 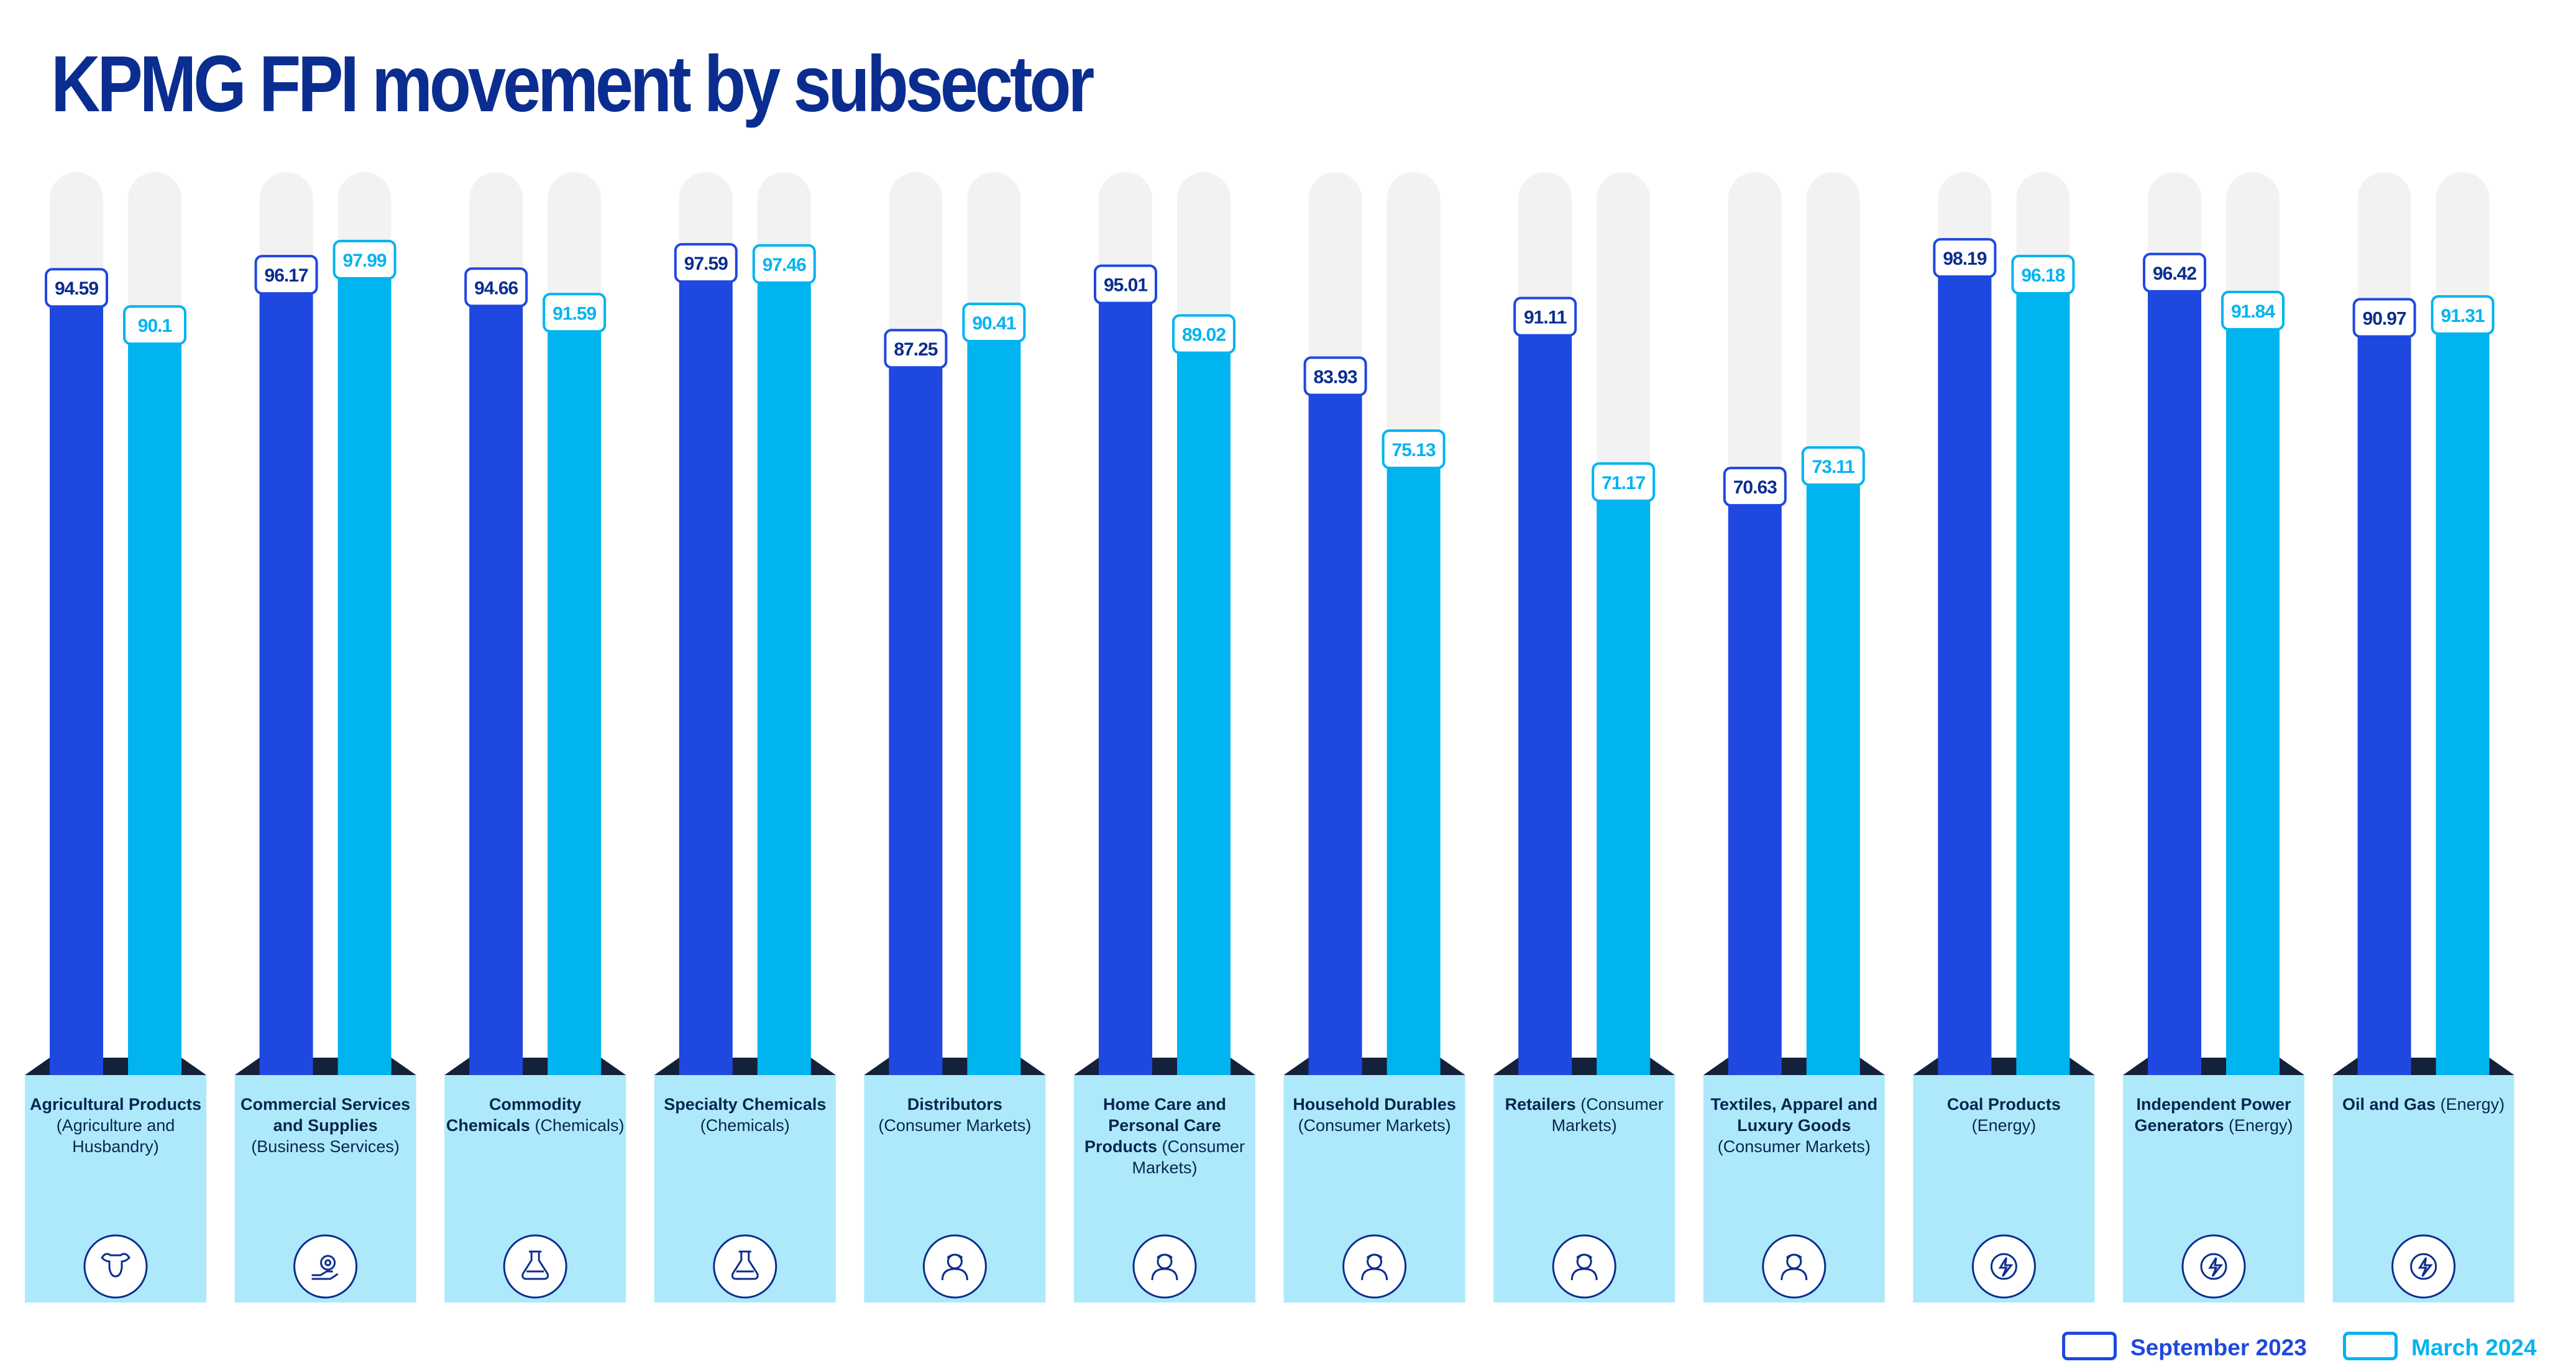 I want to click on value-label-march-2024: 89.02, so click(x=1204, y=336).